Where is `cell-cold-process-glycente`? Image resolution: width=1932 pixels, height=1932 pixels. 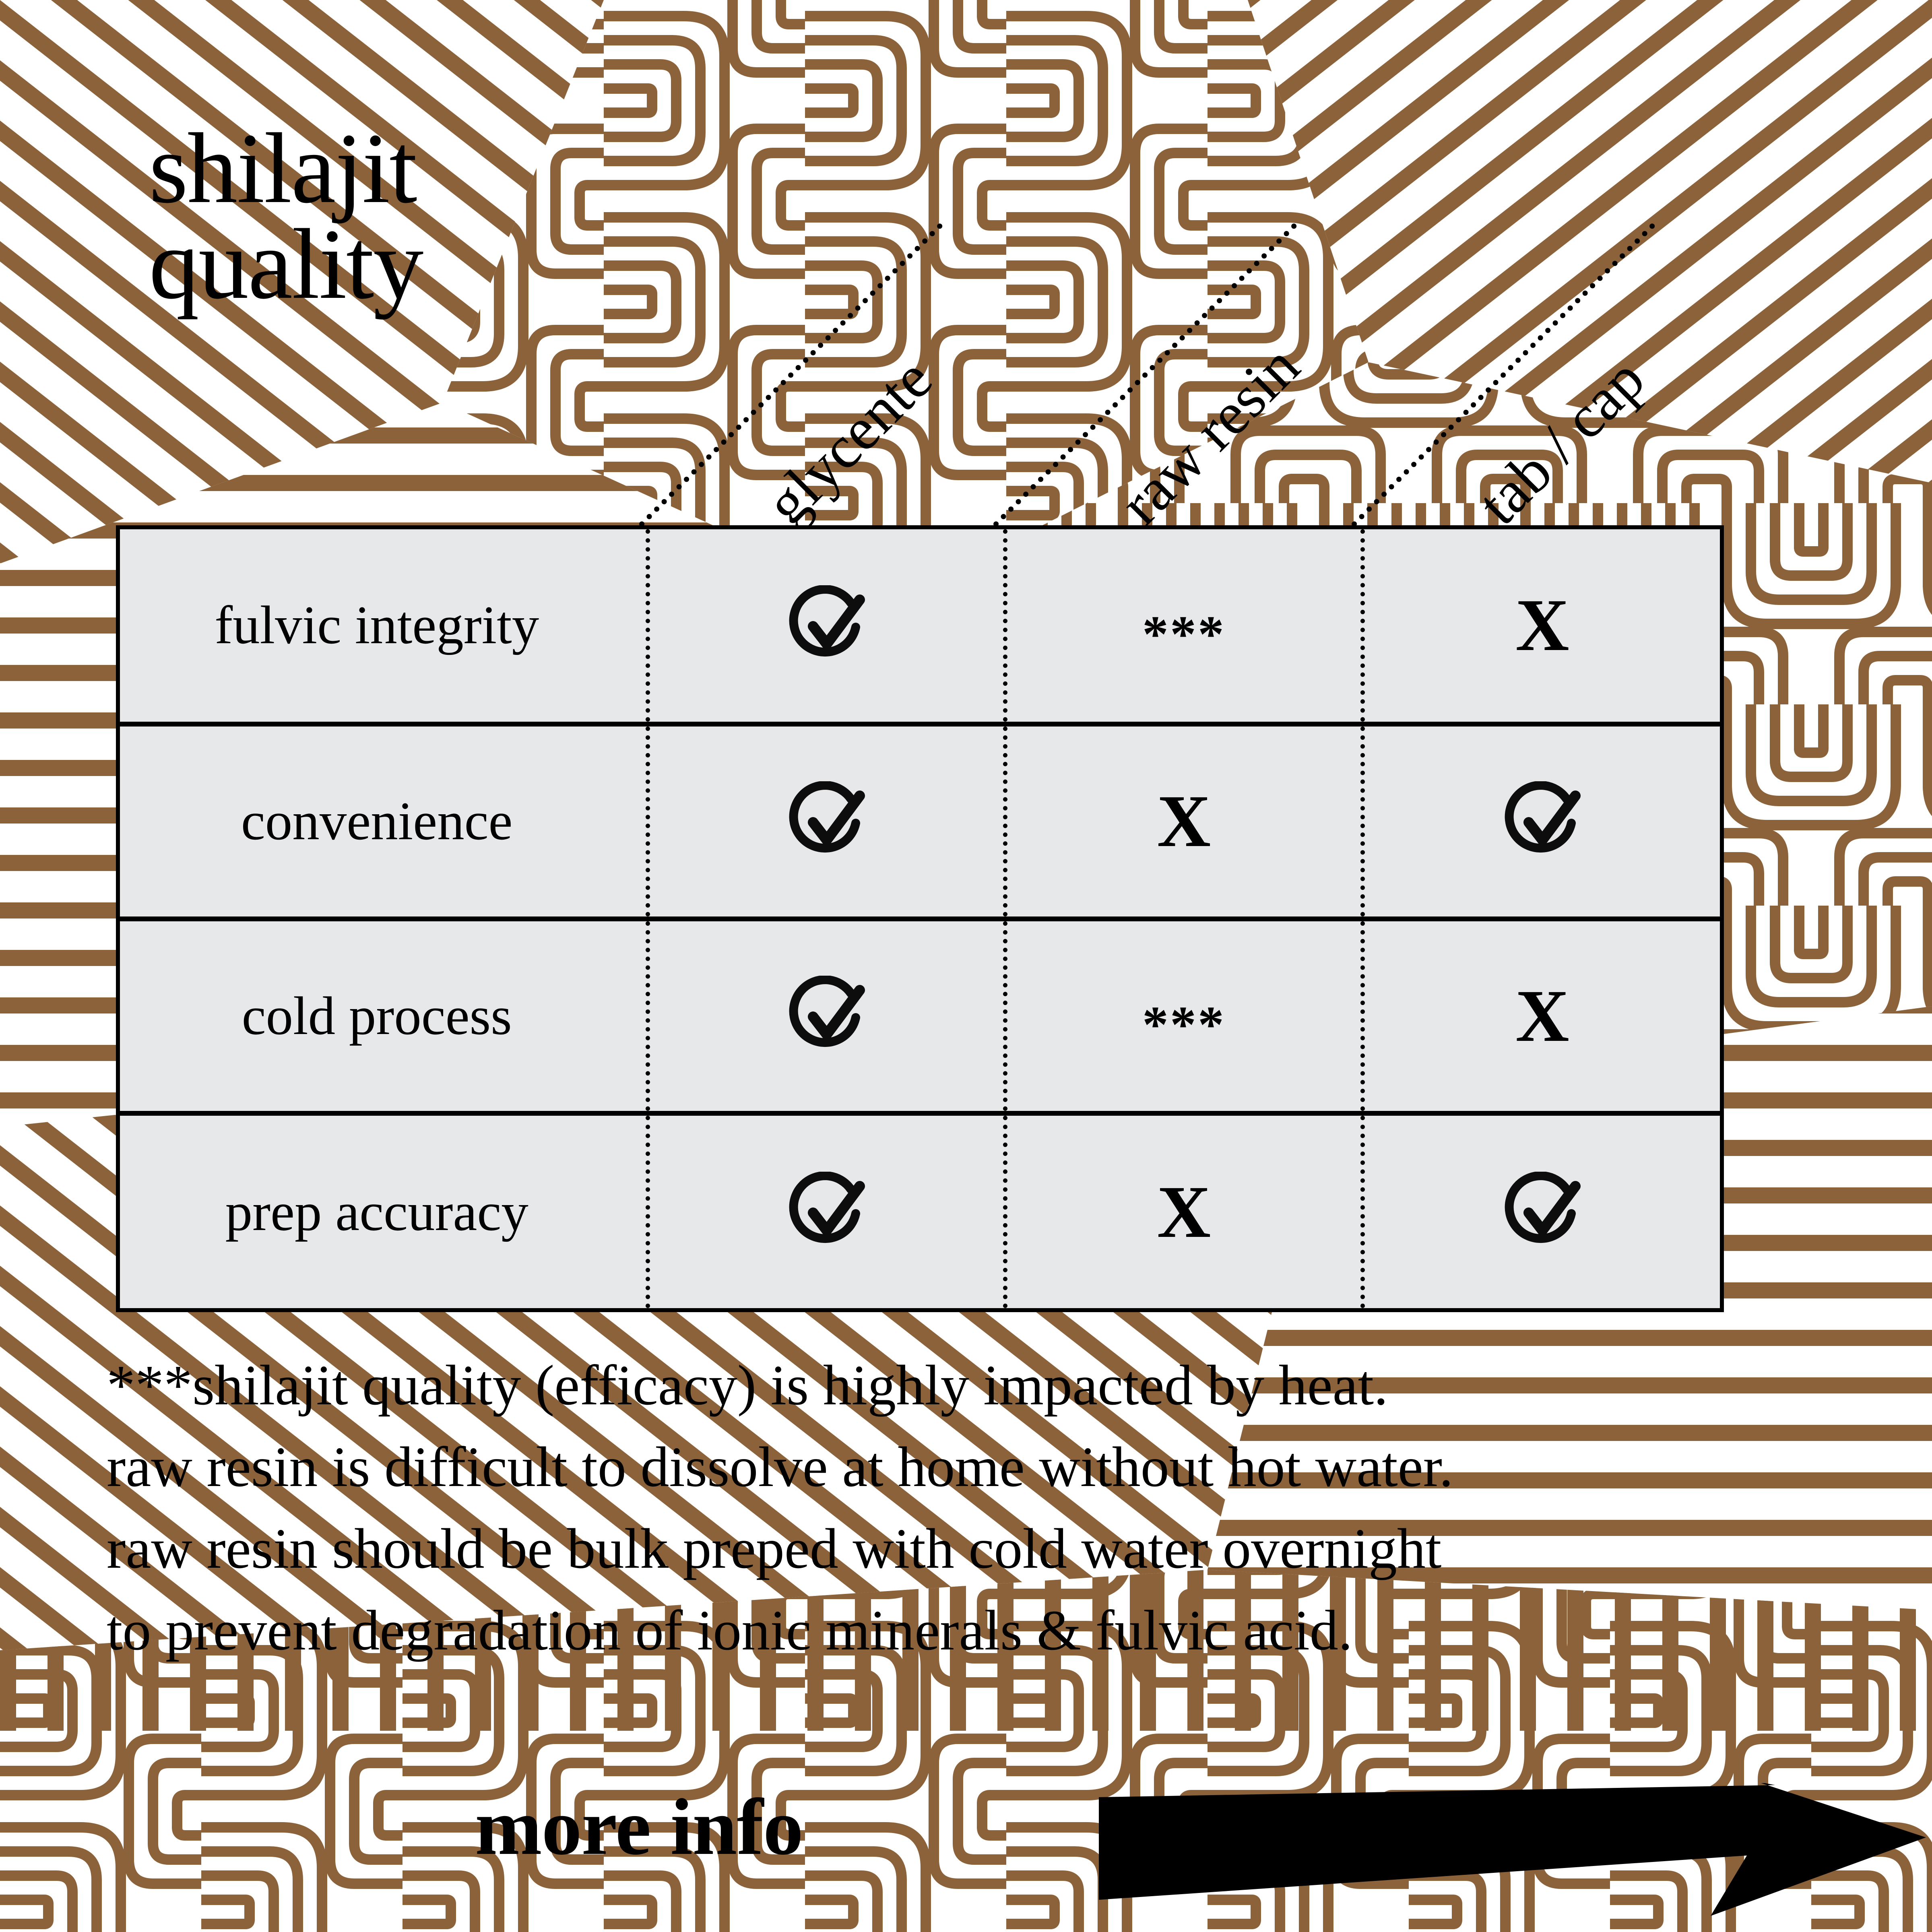
cell-cold-process-glycente is located at coordinates (825, 1015).